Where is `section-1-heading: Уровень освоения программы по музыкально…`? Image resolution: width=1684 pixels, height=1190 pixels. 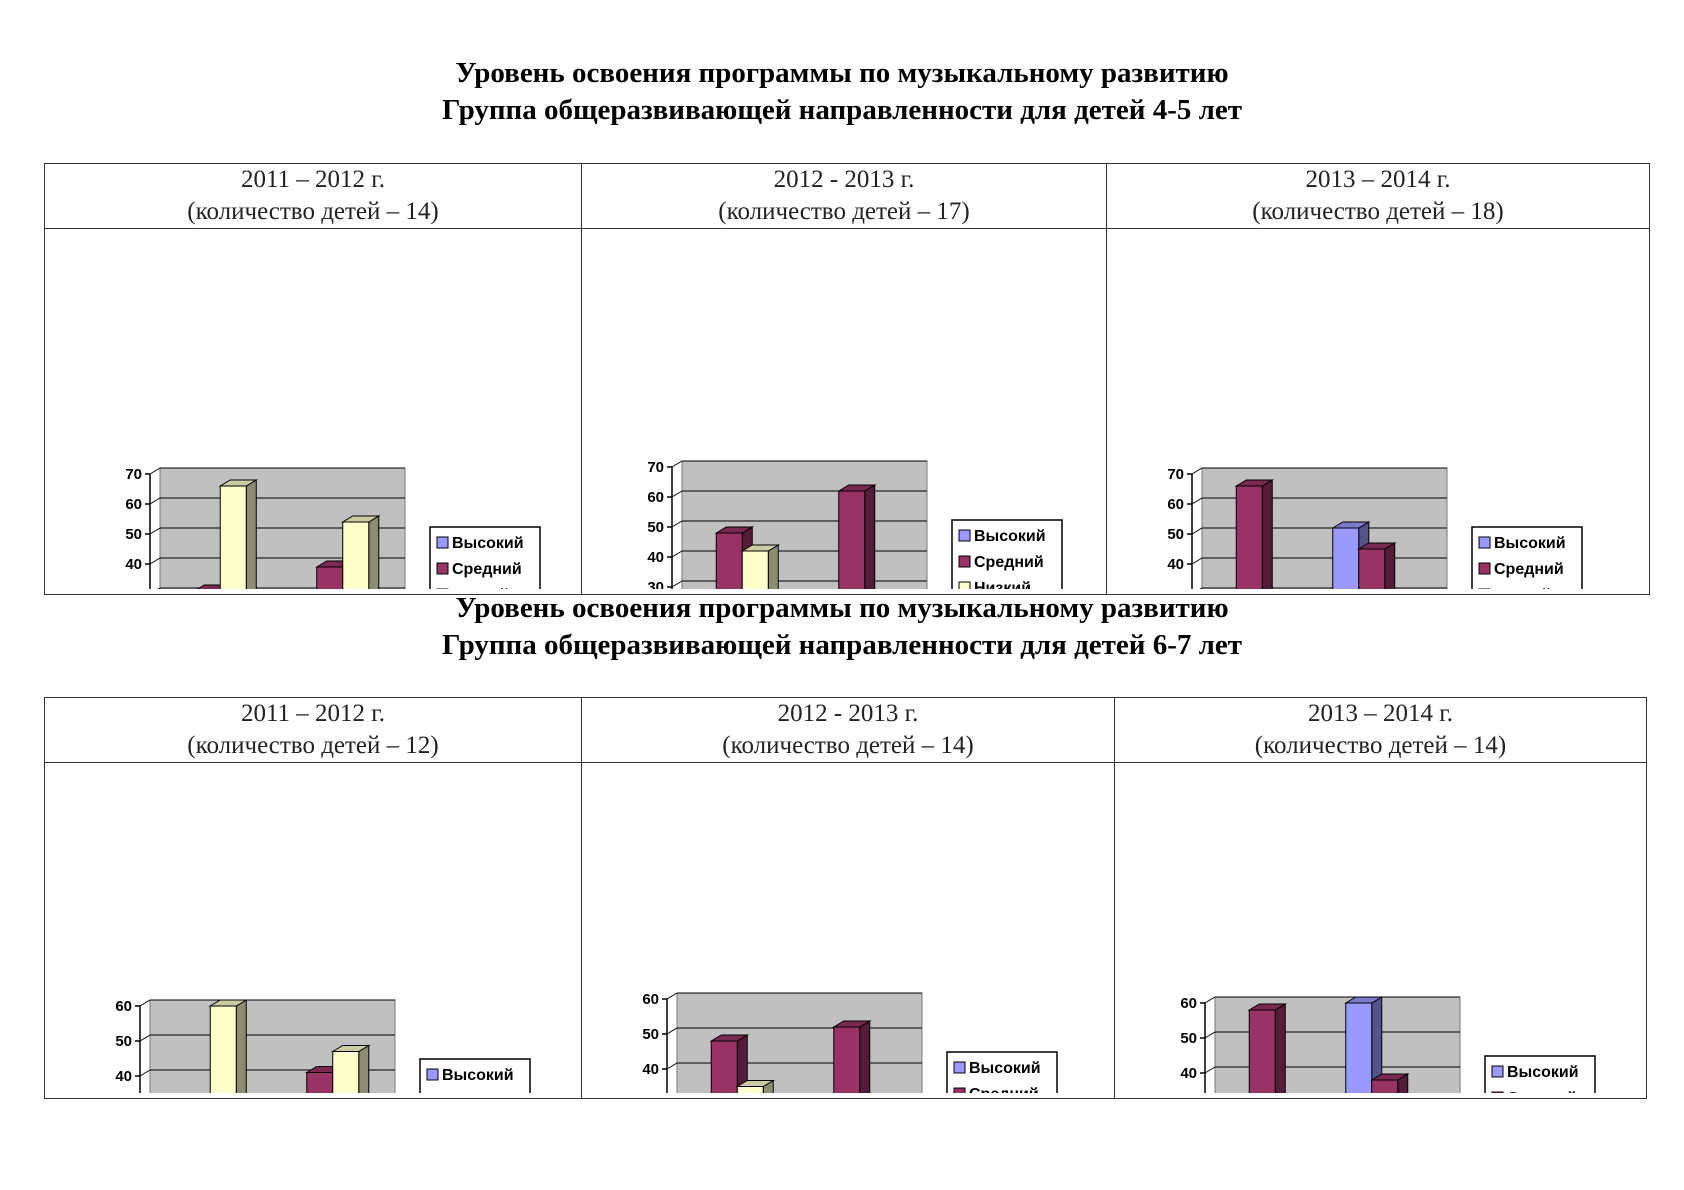 section-1-heading: Уровень освоения программы по музыкально… is located at coordinates (842, 92).